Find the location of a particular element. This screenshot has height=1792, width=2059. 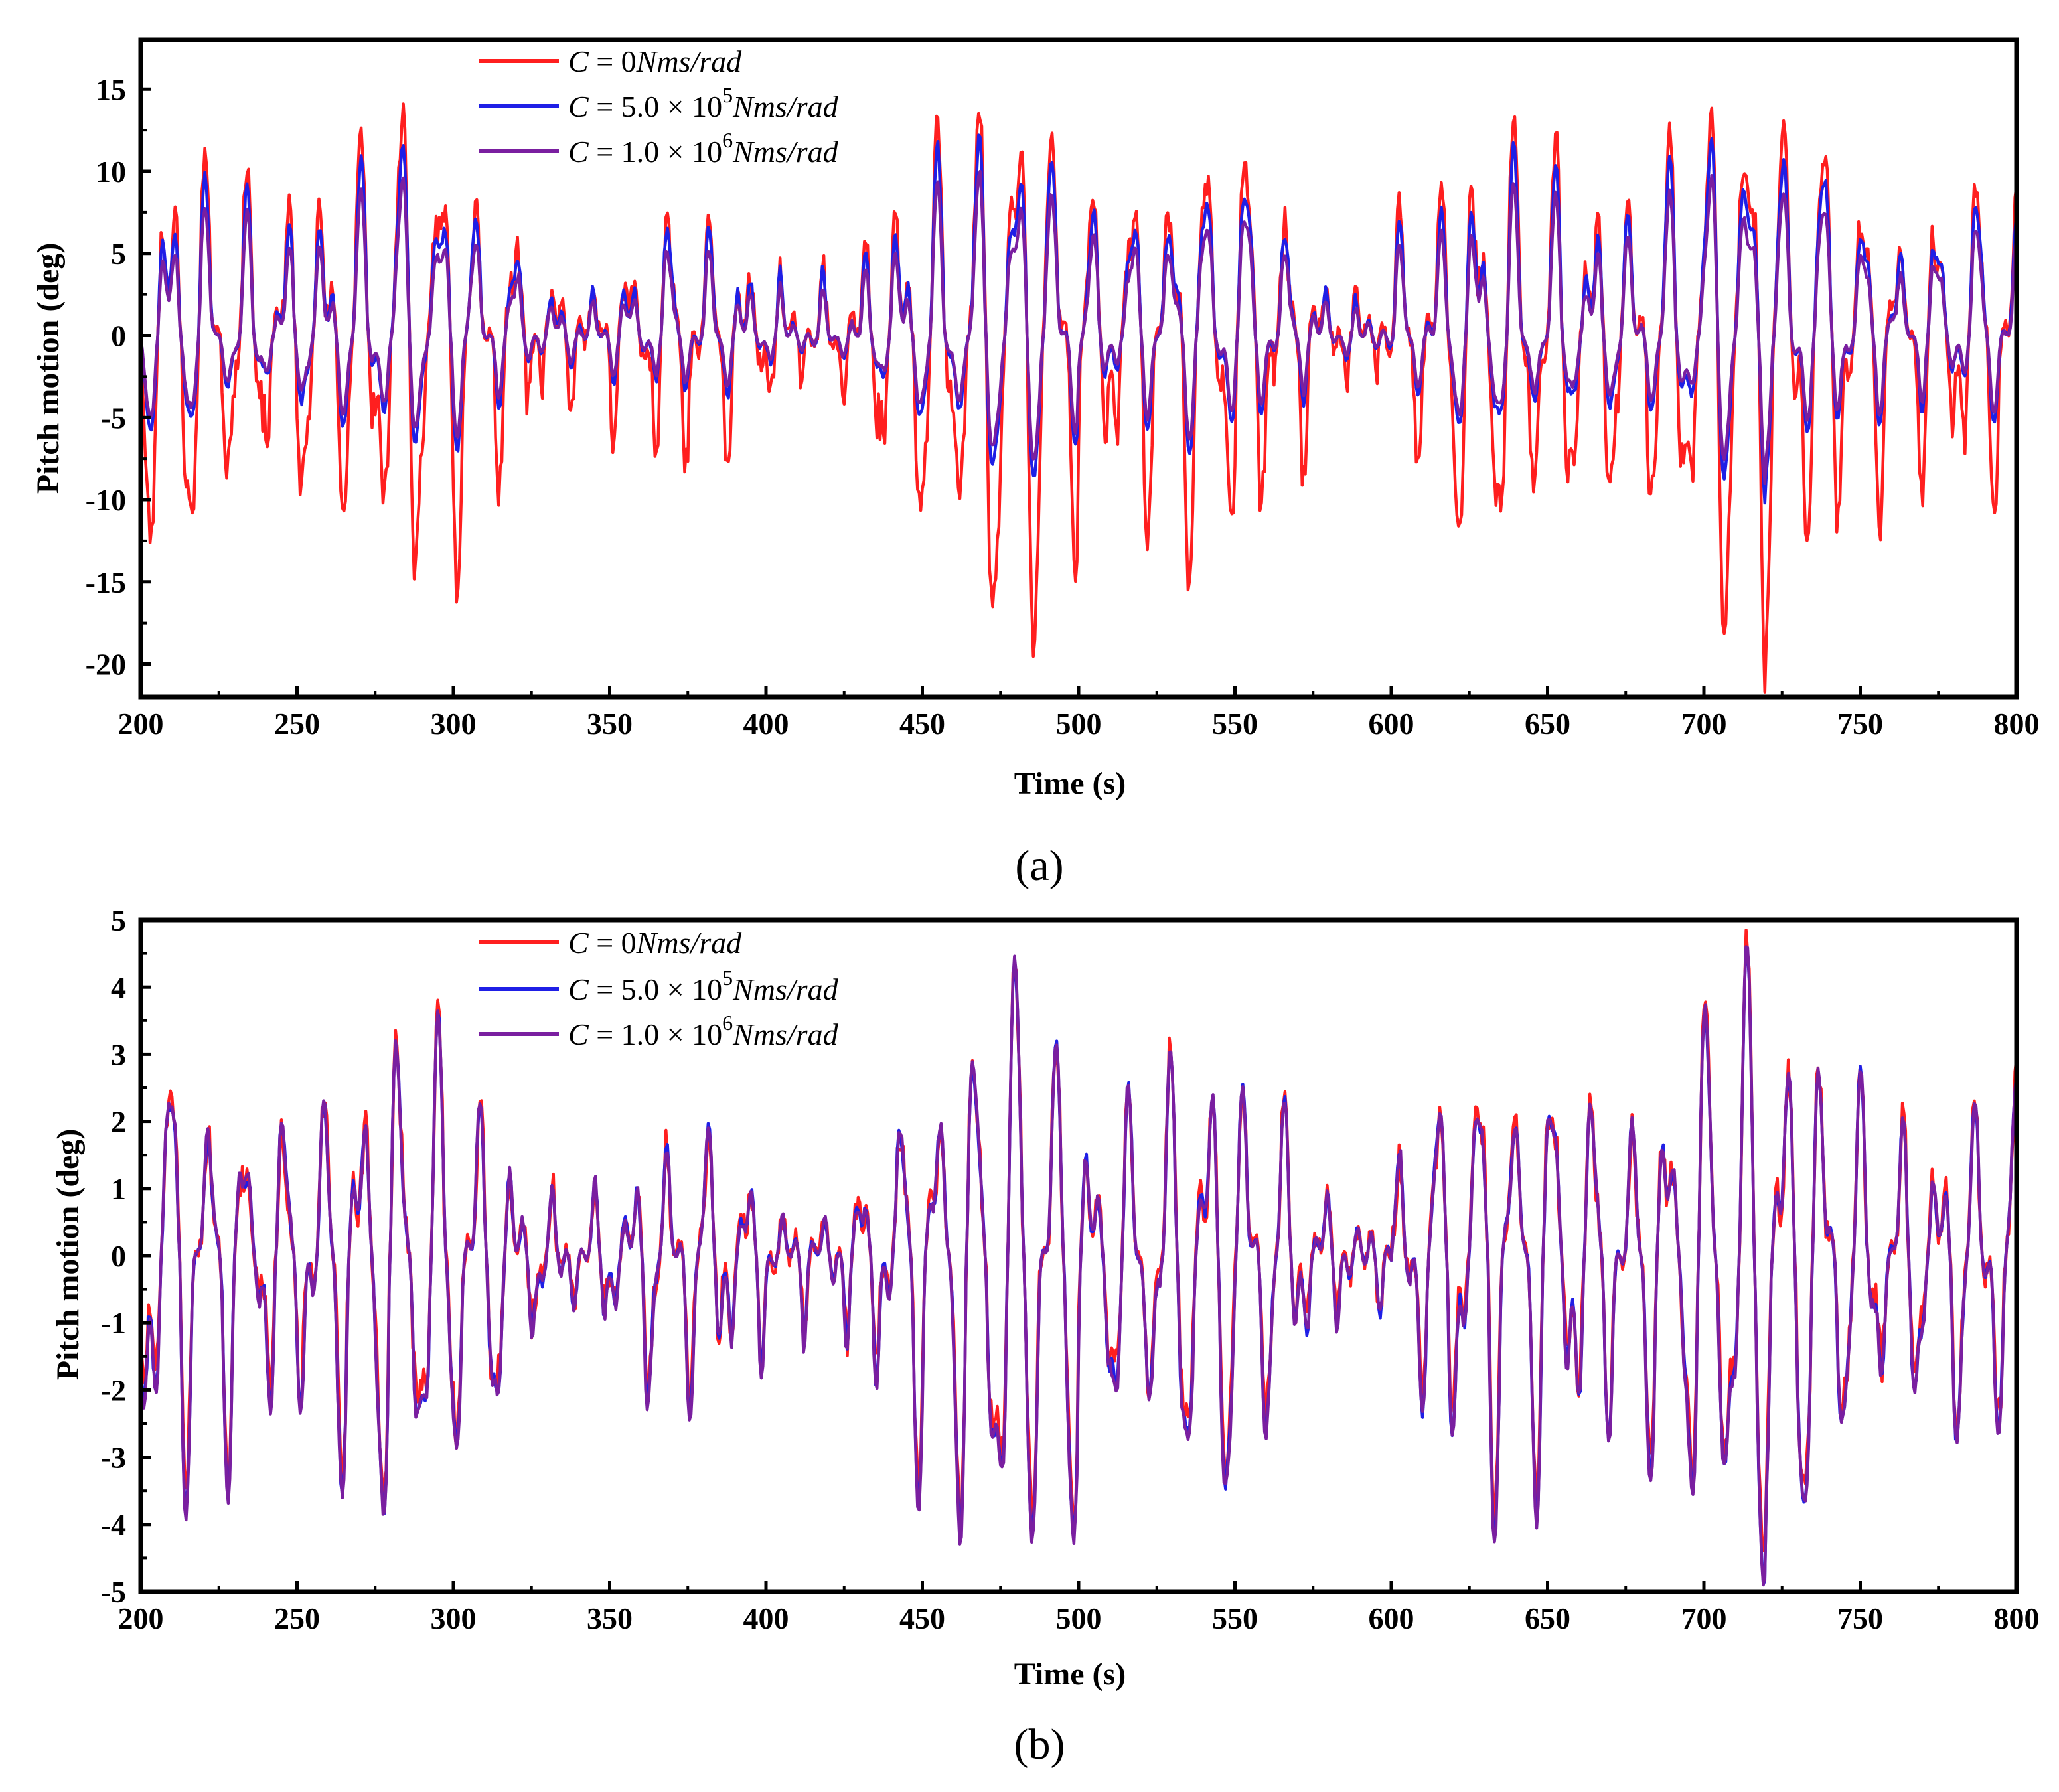

panel-a-caption: (a) is located at coordinates (1039, 866).